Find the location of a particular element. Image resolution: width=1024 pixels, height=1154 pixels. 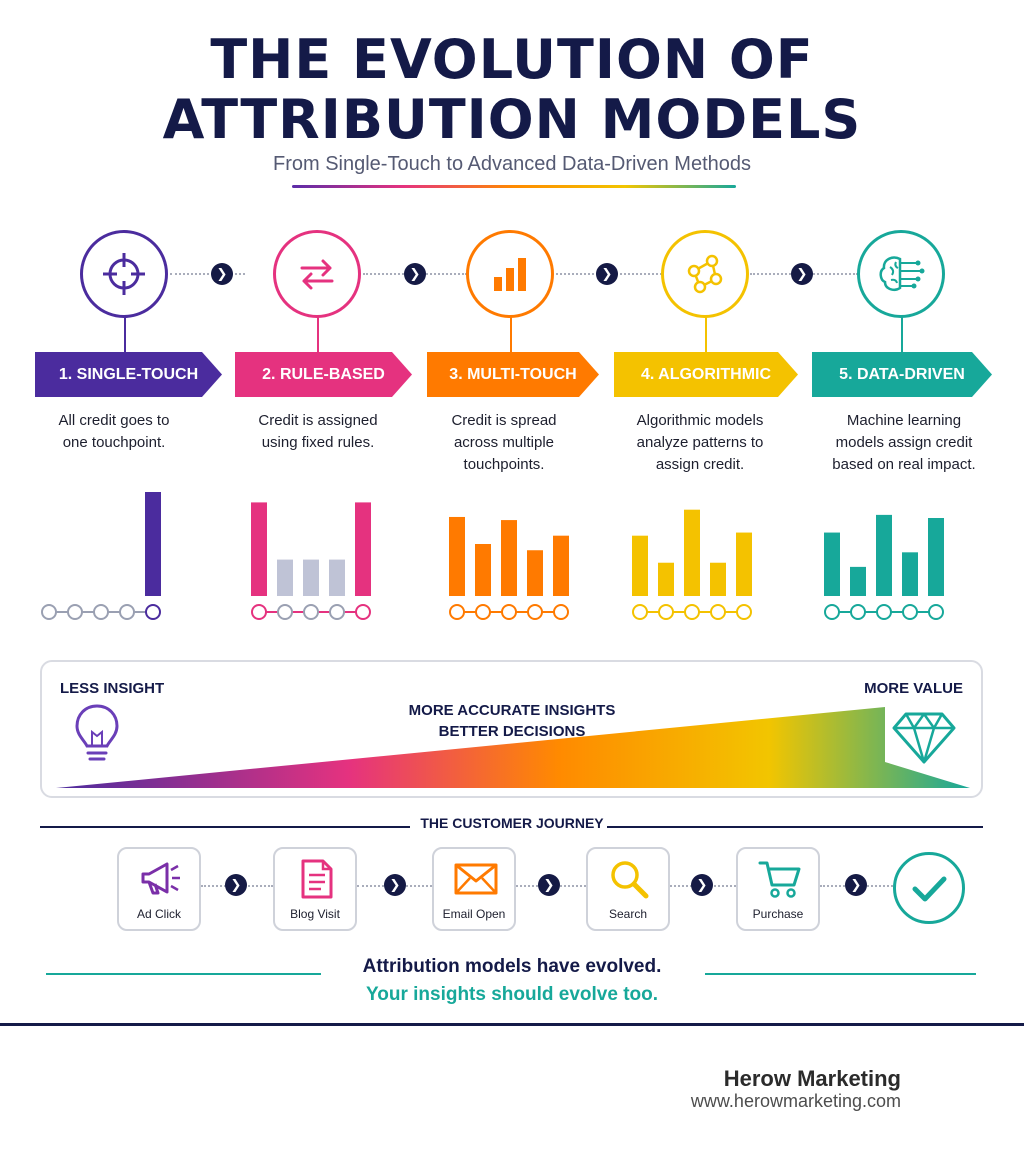

page-title: THE EVOLUTION OF ATTRIBUTION MODELS is located at coordinates (512, 90).